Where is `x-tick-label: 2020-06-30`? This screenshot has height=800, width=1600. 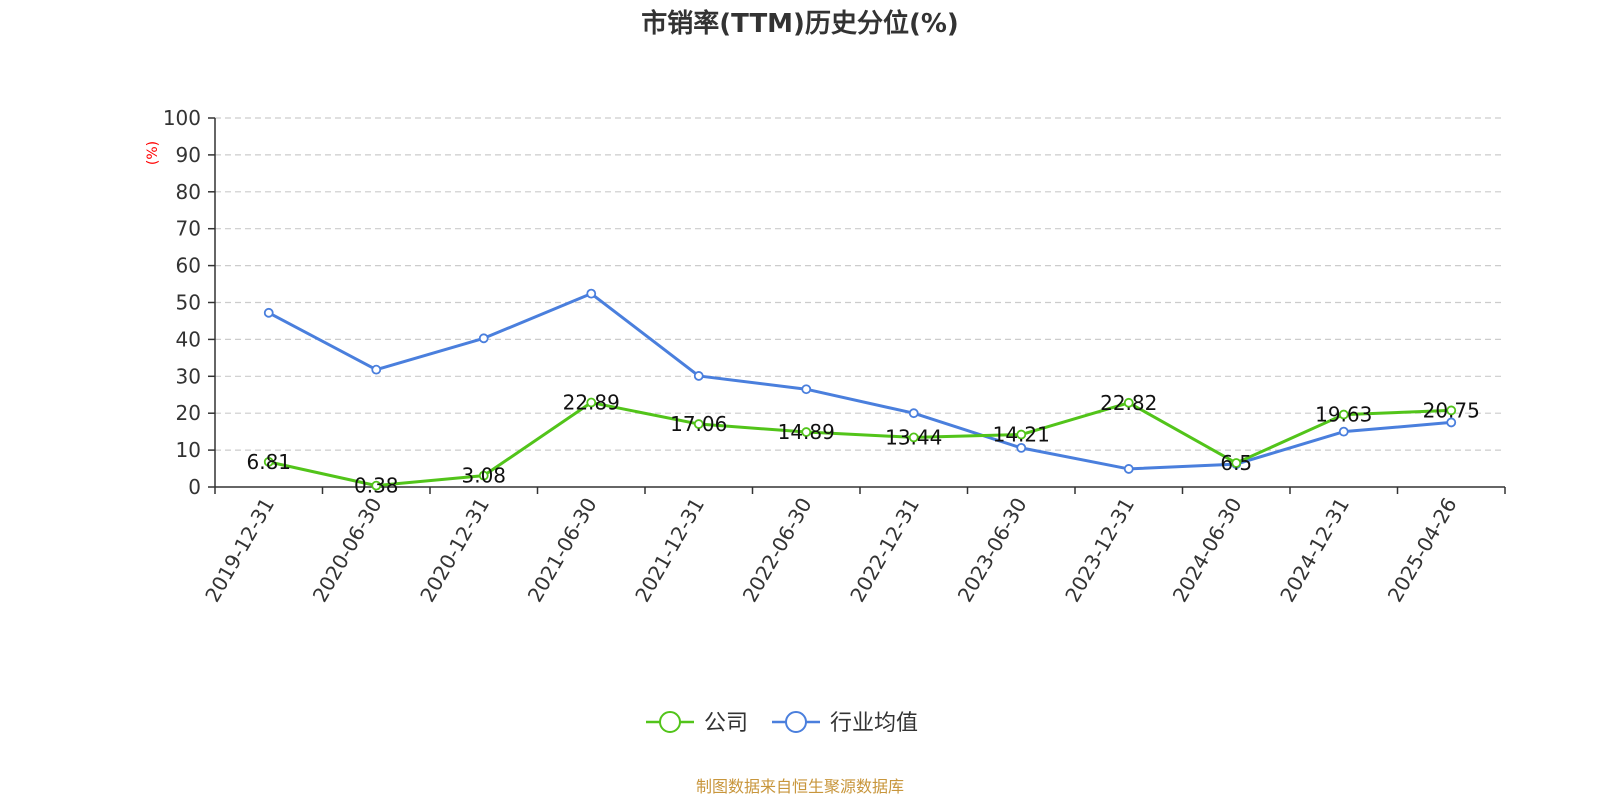 x-tick-label: 2020-06-30 is located at coordinates (347, 550).